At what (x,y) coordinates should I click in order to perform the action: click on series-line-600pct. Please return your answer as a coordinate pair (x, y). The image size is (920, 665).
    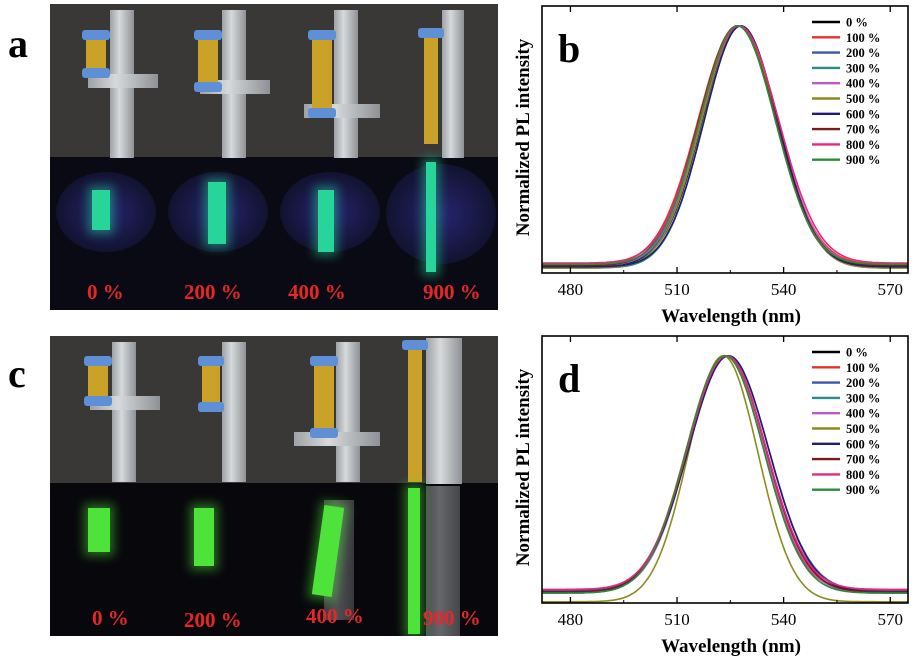
    Looking at the image, I should click on (725, 146).